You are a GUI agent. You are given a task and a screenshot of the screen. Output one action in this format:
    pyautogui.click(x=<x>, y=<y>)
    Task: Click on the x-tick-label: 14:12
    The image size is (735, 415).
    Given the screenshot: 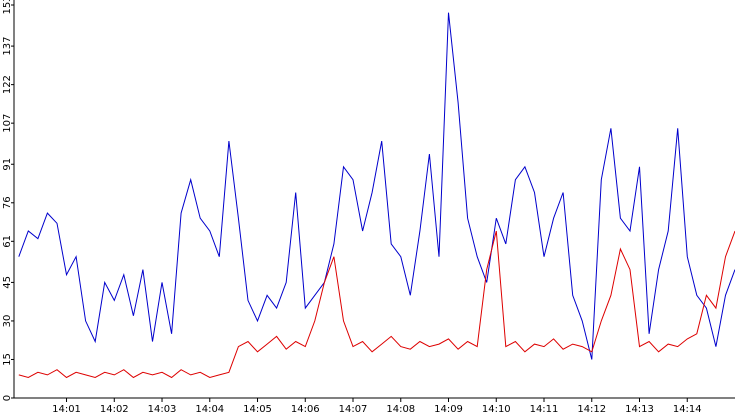 What is the action you would take?
    pyautogui.click(x=591, y=409)
    